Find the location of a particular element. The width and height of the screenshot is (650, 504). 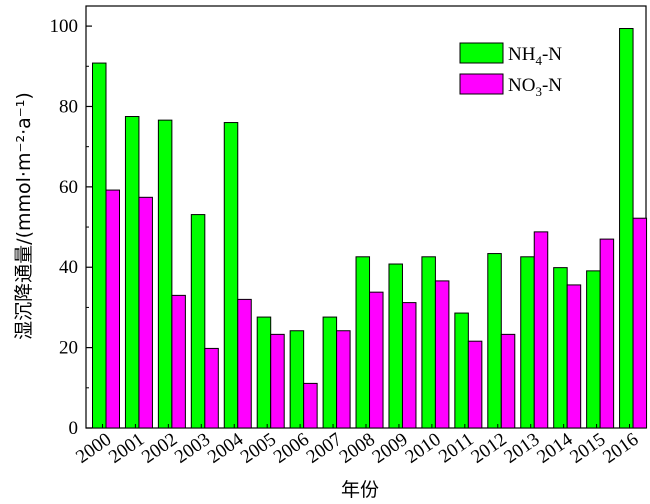

legend-label-nh4-sub: 4 is located at coordinates (538, 60).